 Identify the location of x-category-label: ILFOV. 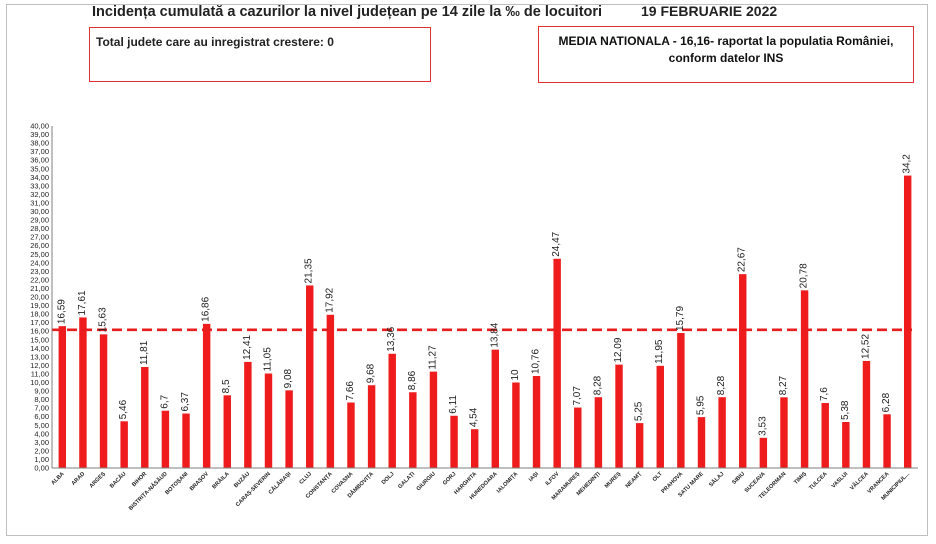
(553, 479).